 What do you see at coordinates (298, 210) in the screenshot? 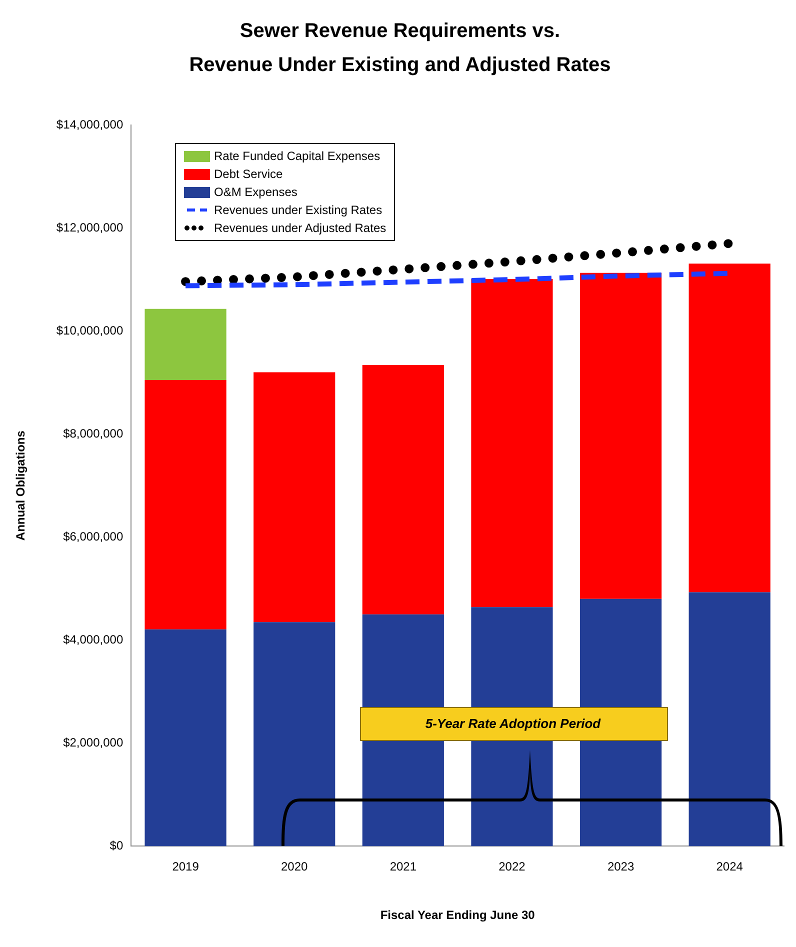
I see `legend-label: Revenues under Existing Rates` at bounding box center [298, 210].